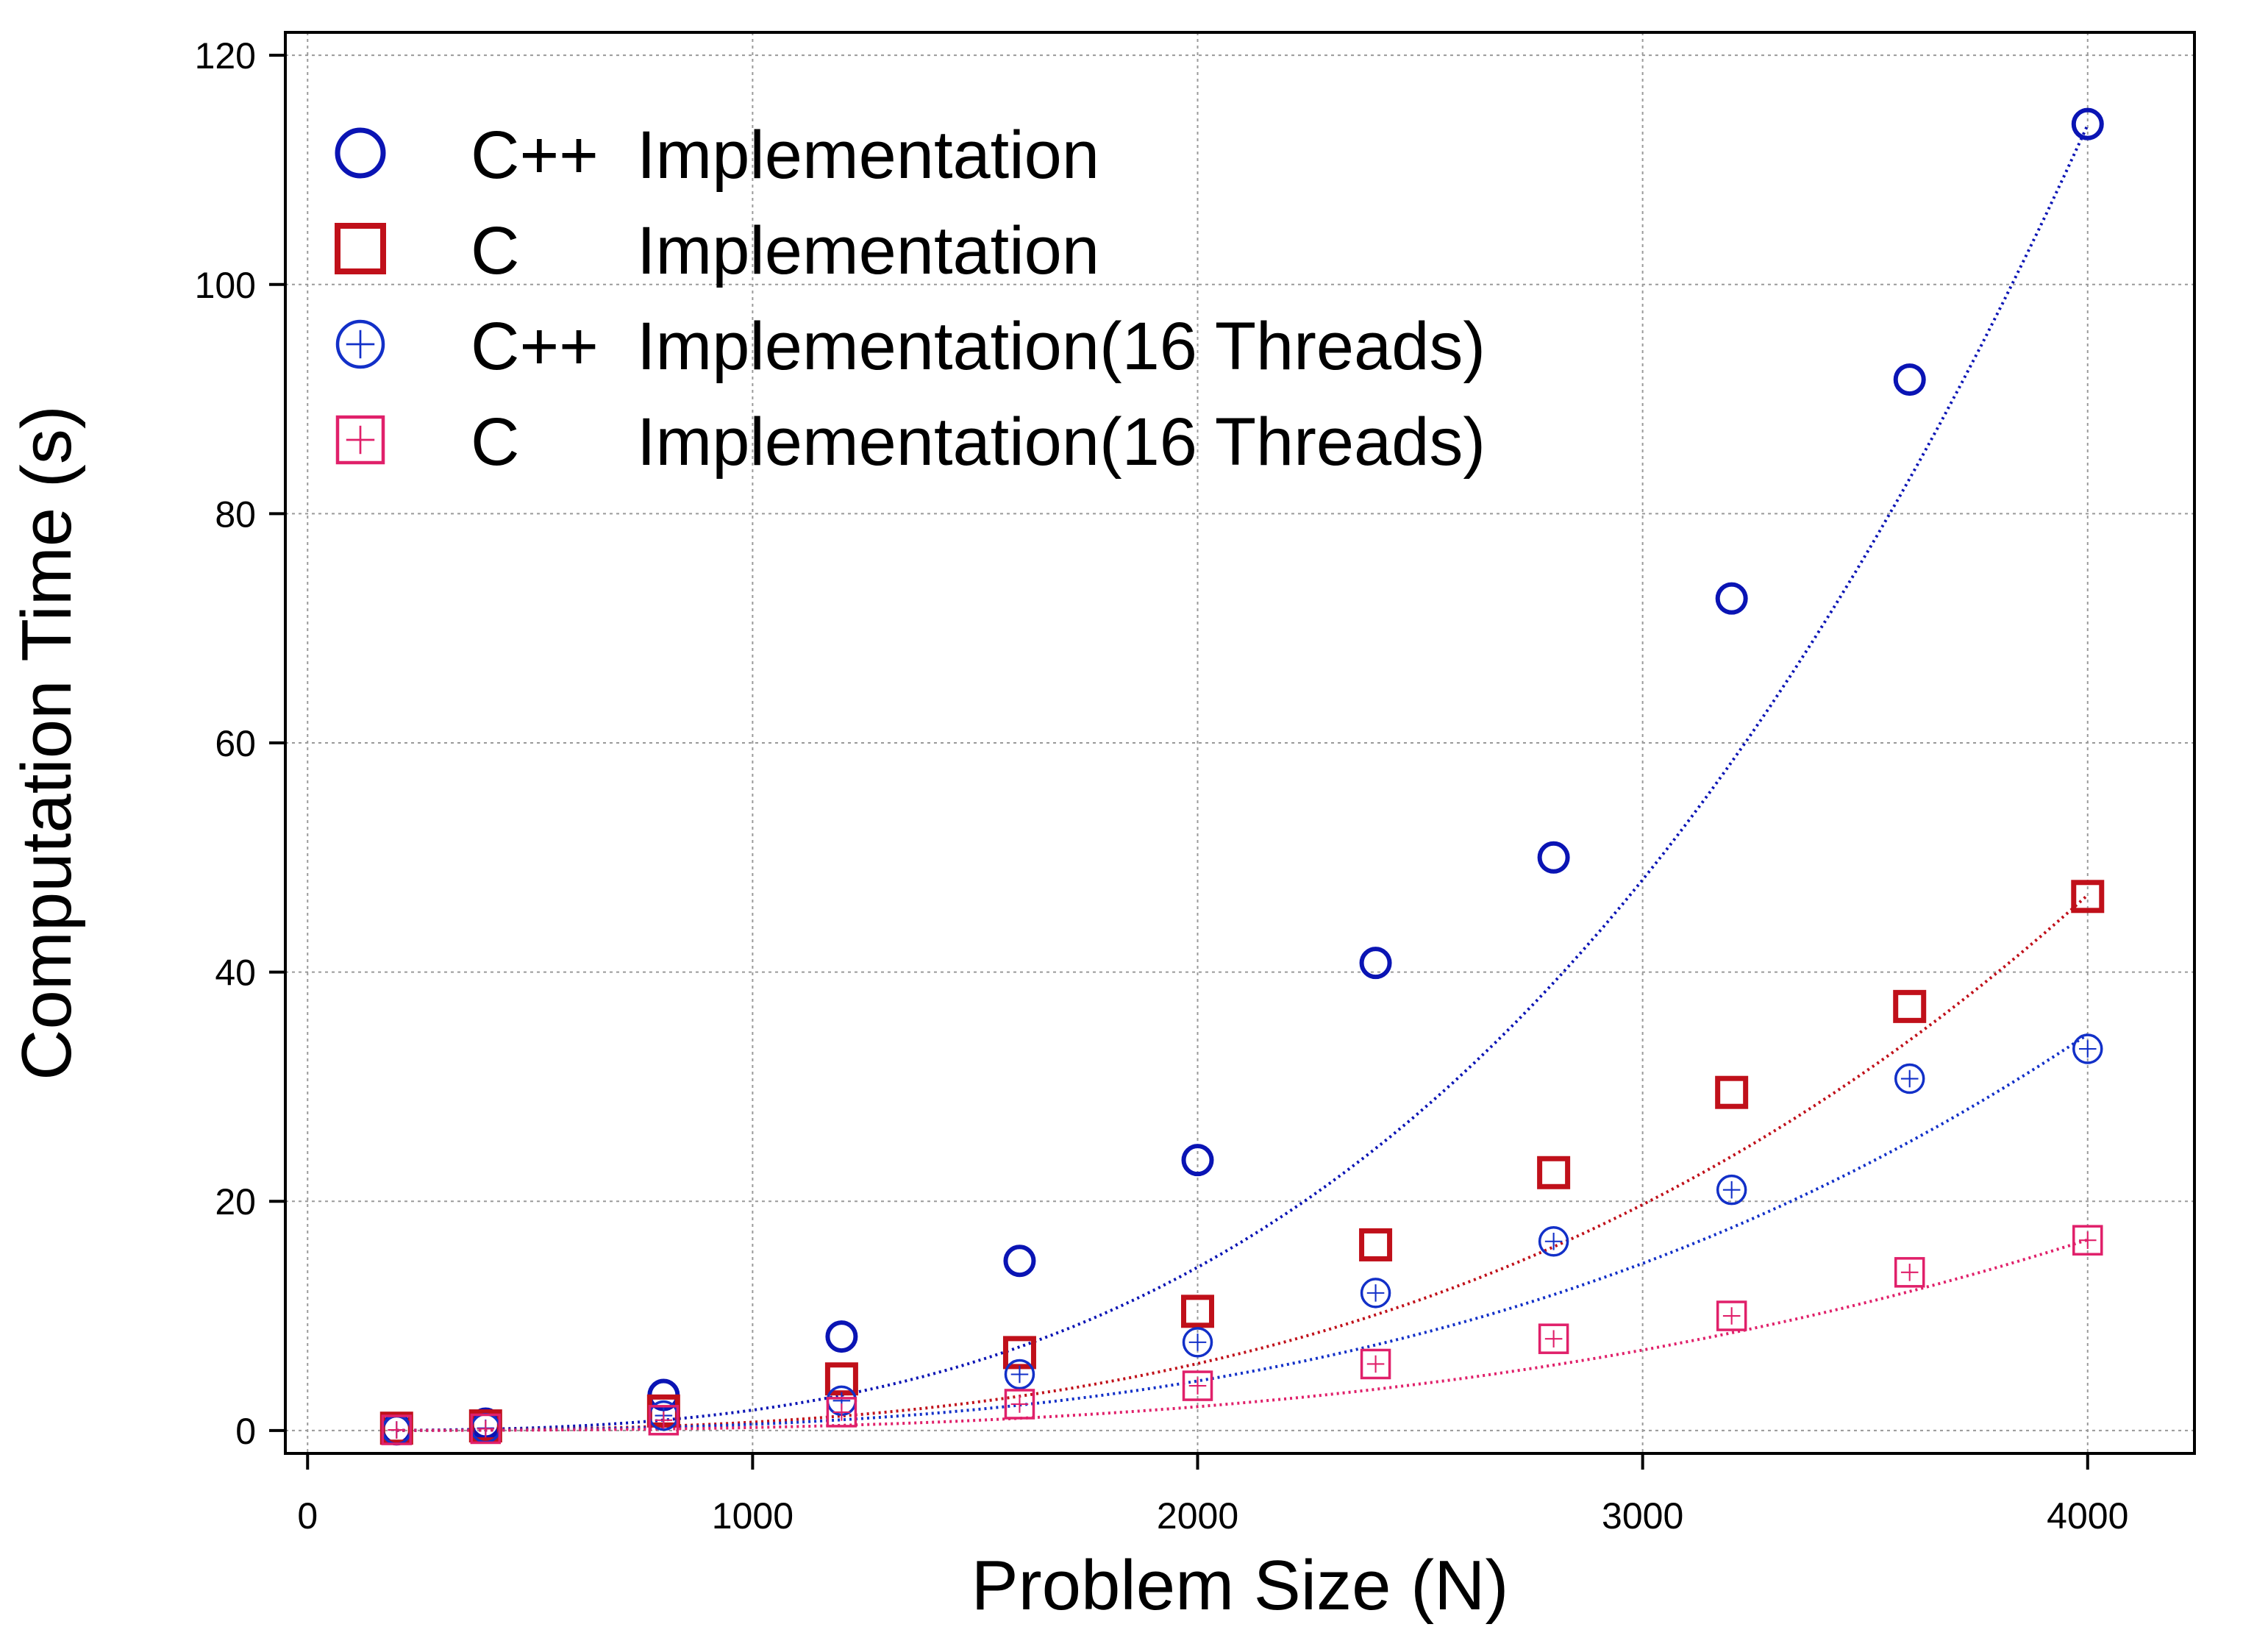 The height and width of the screenshot is (1627, 2268). Describe the element at coordinates (1197, 1516) in the screenshot. I see `x-tick-label: 2000` at that location.